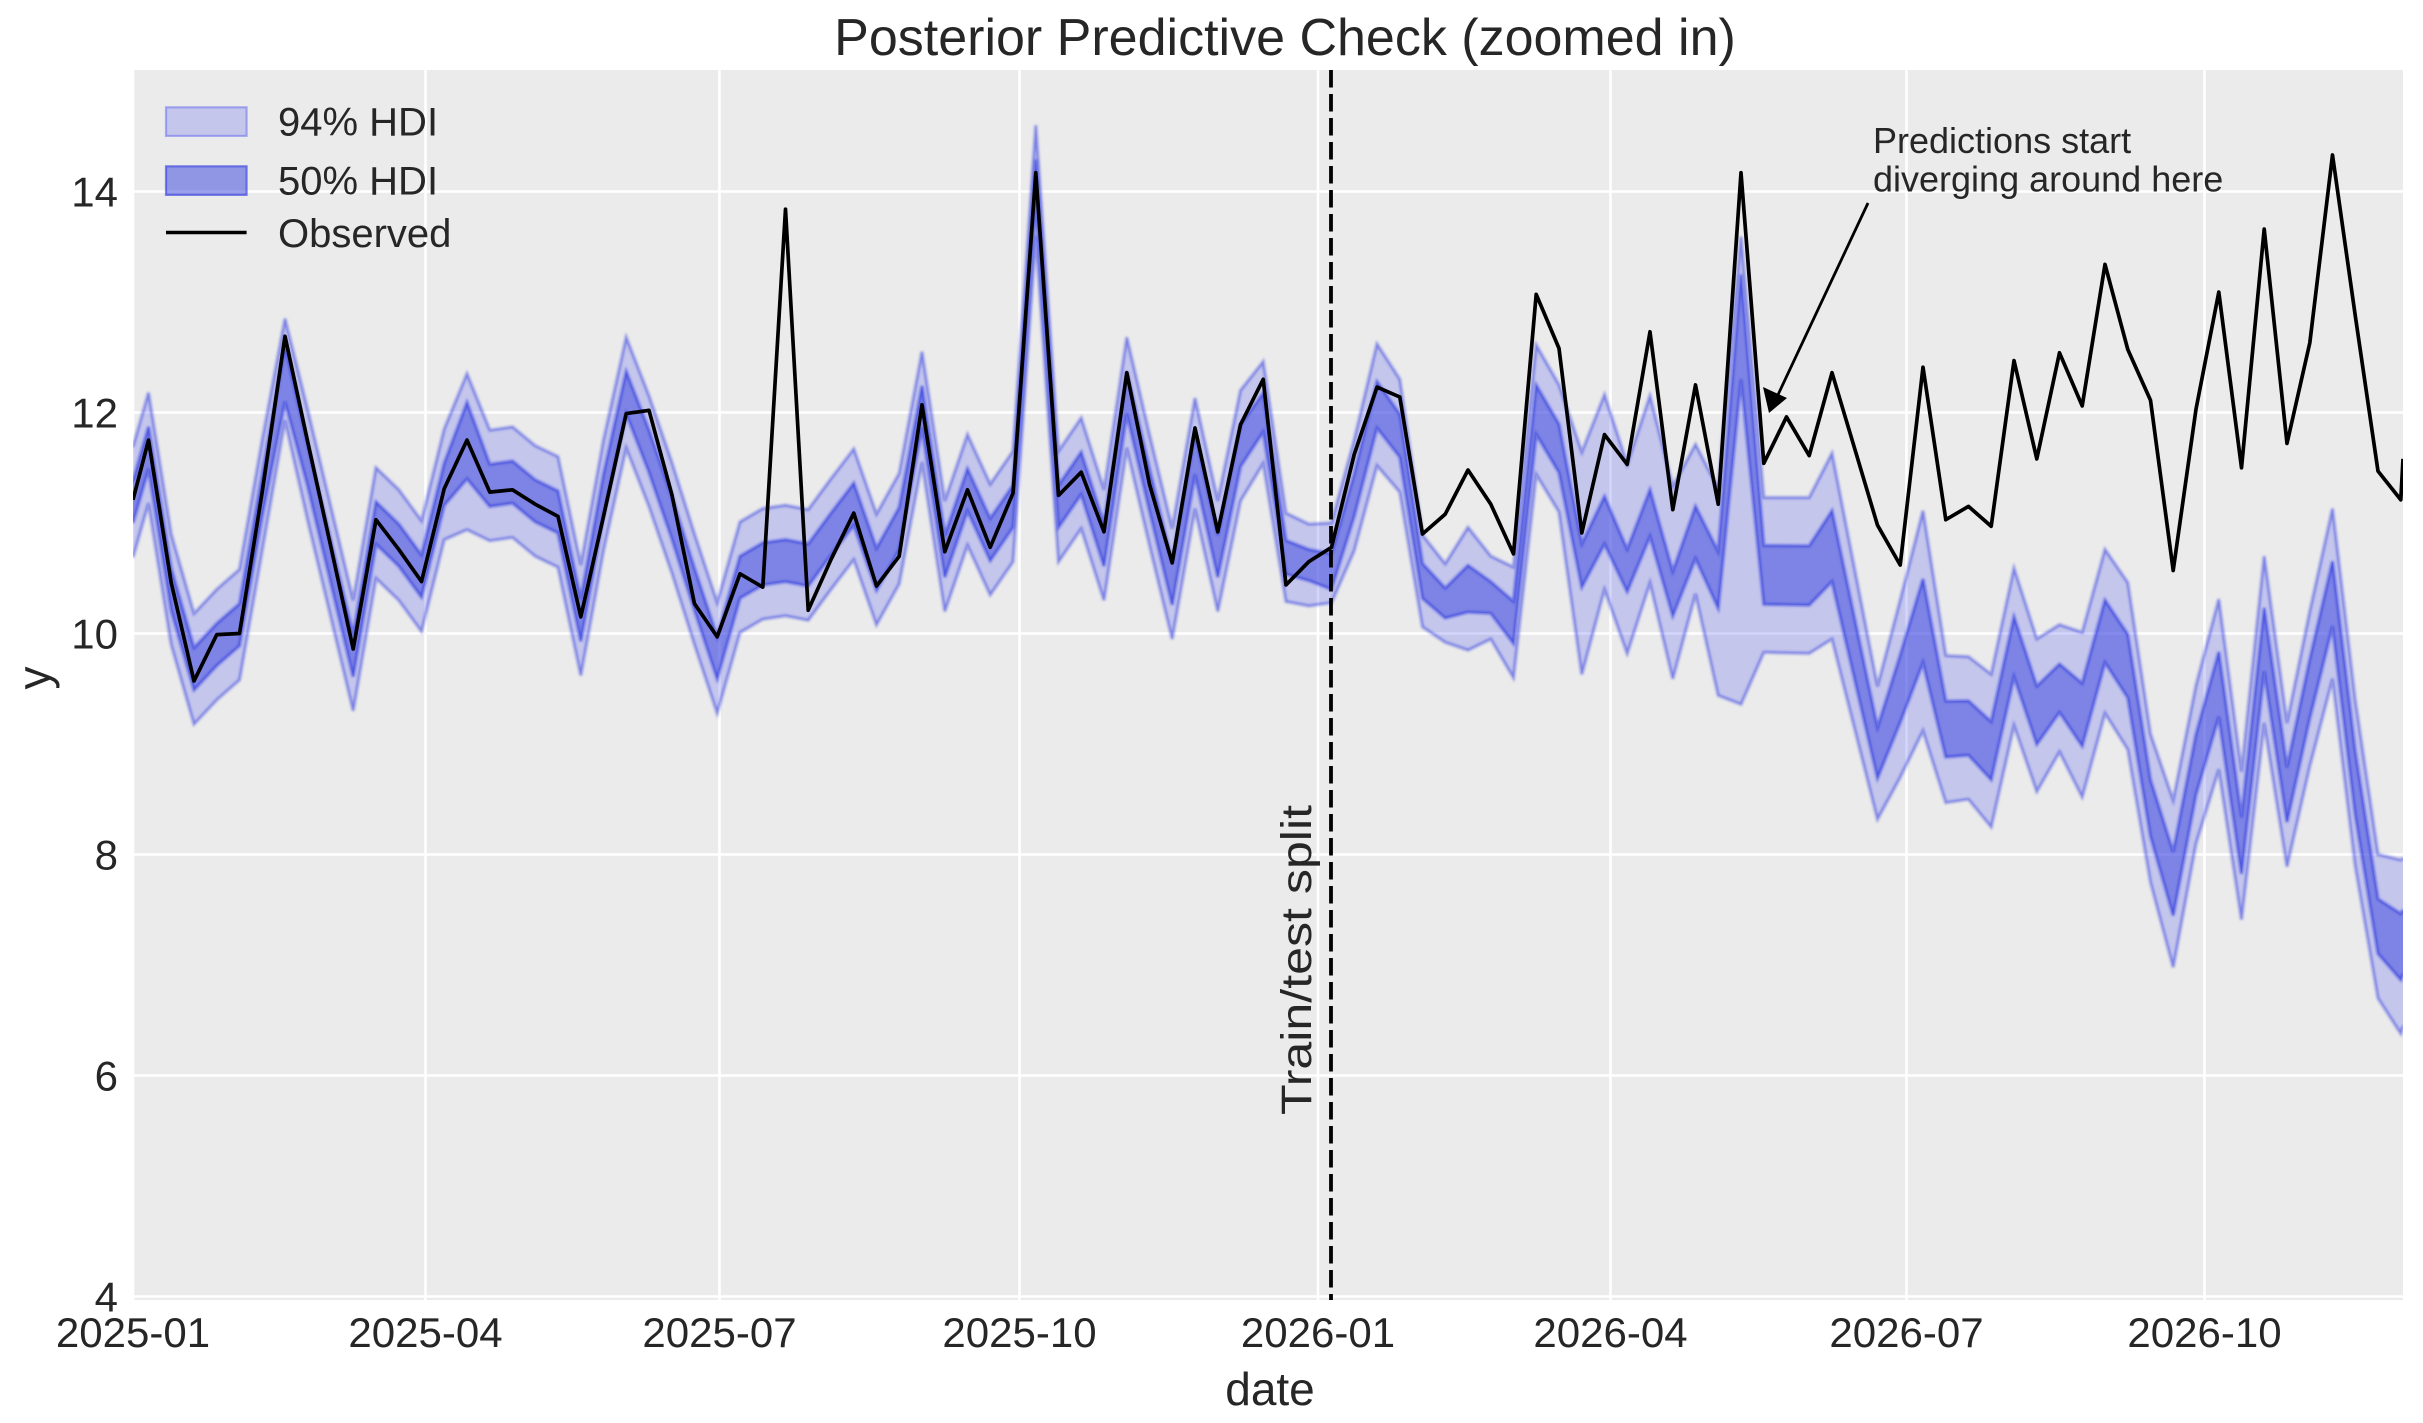  What do you see at coordinates (2204, 1332) in the screenshot?
I see `svg-text: 2026-10` at bounding box center [2204, 1332].